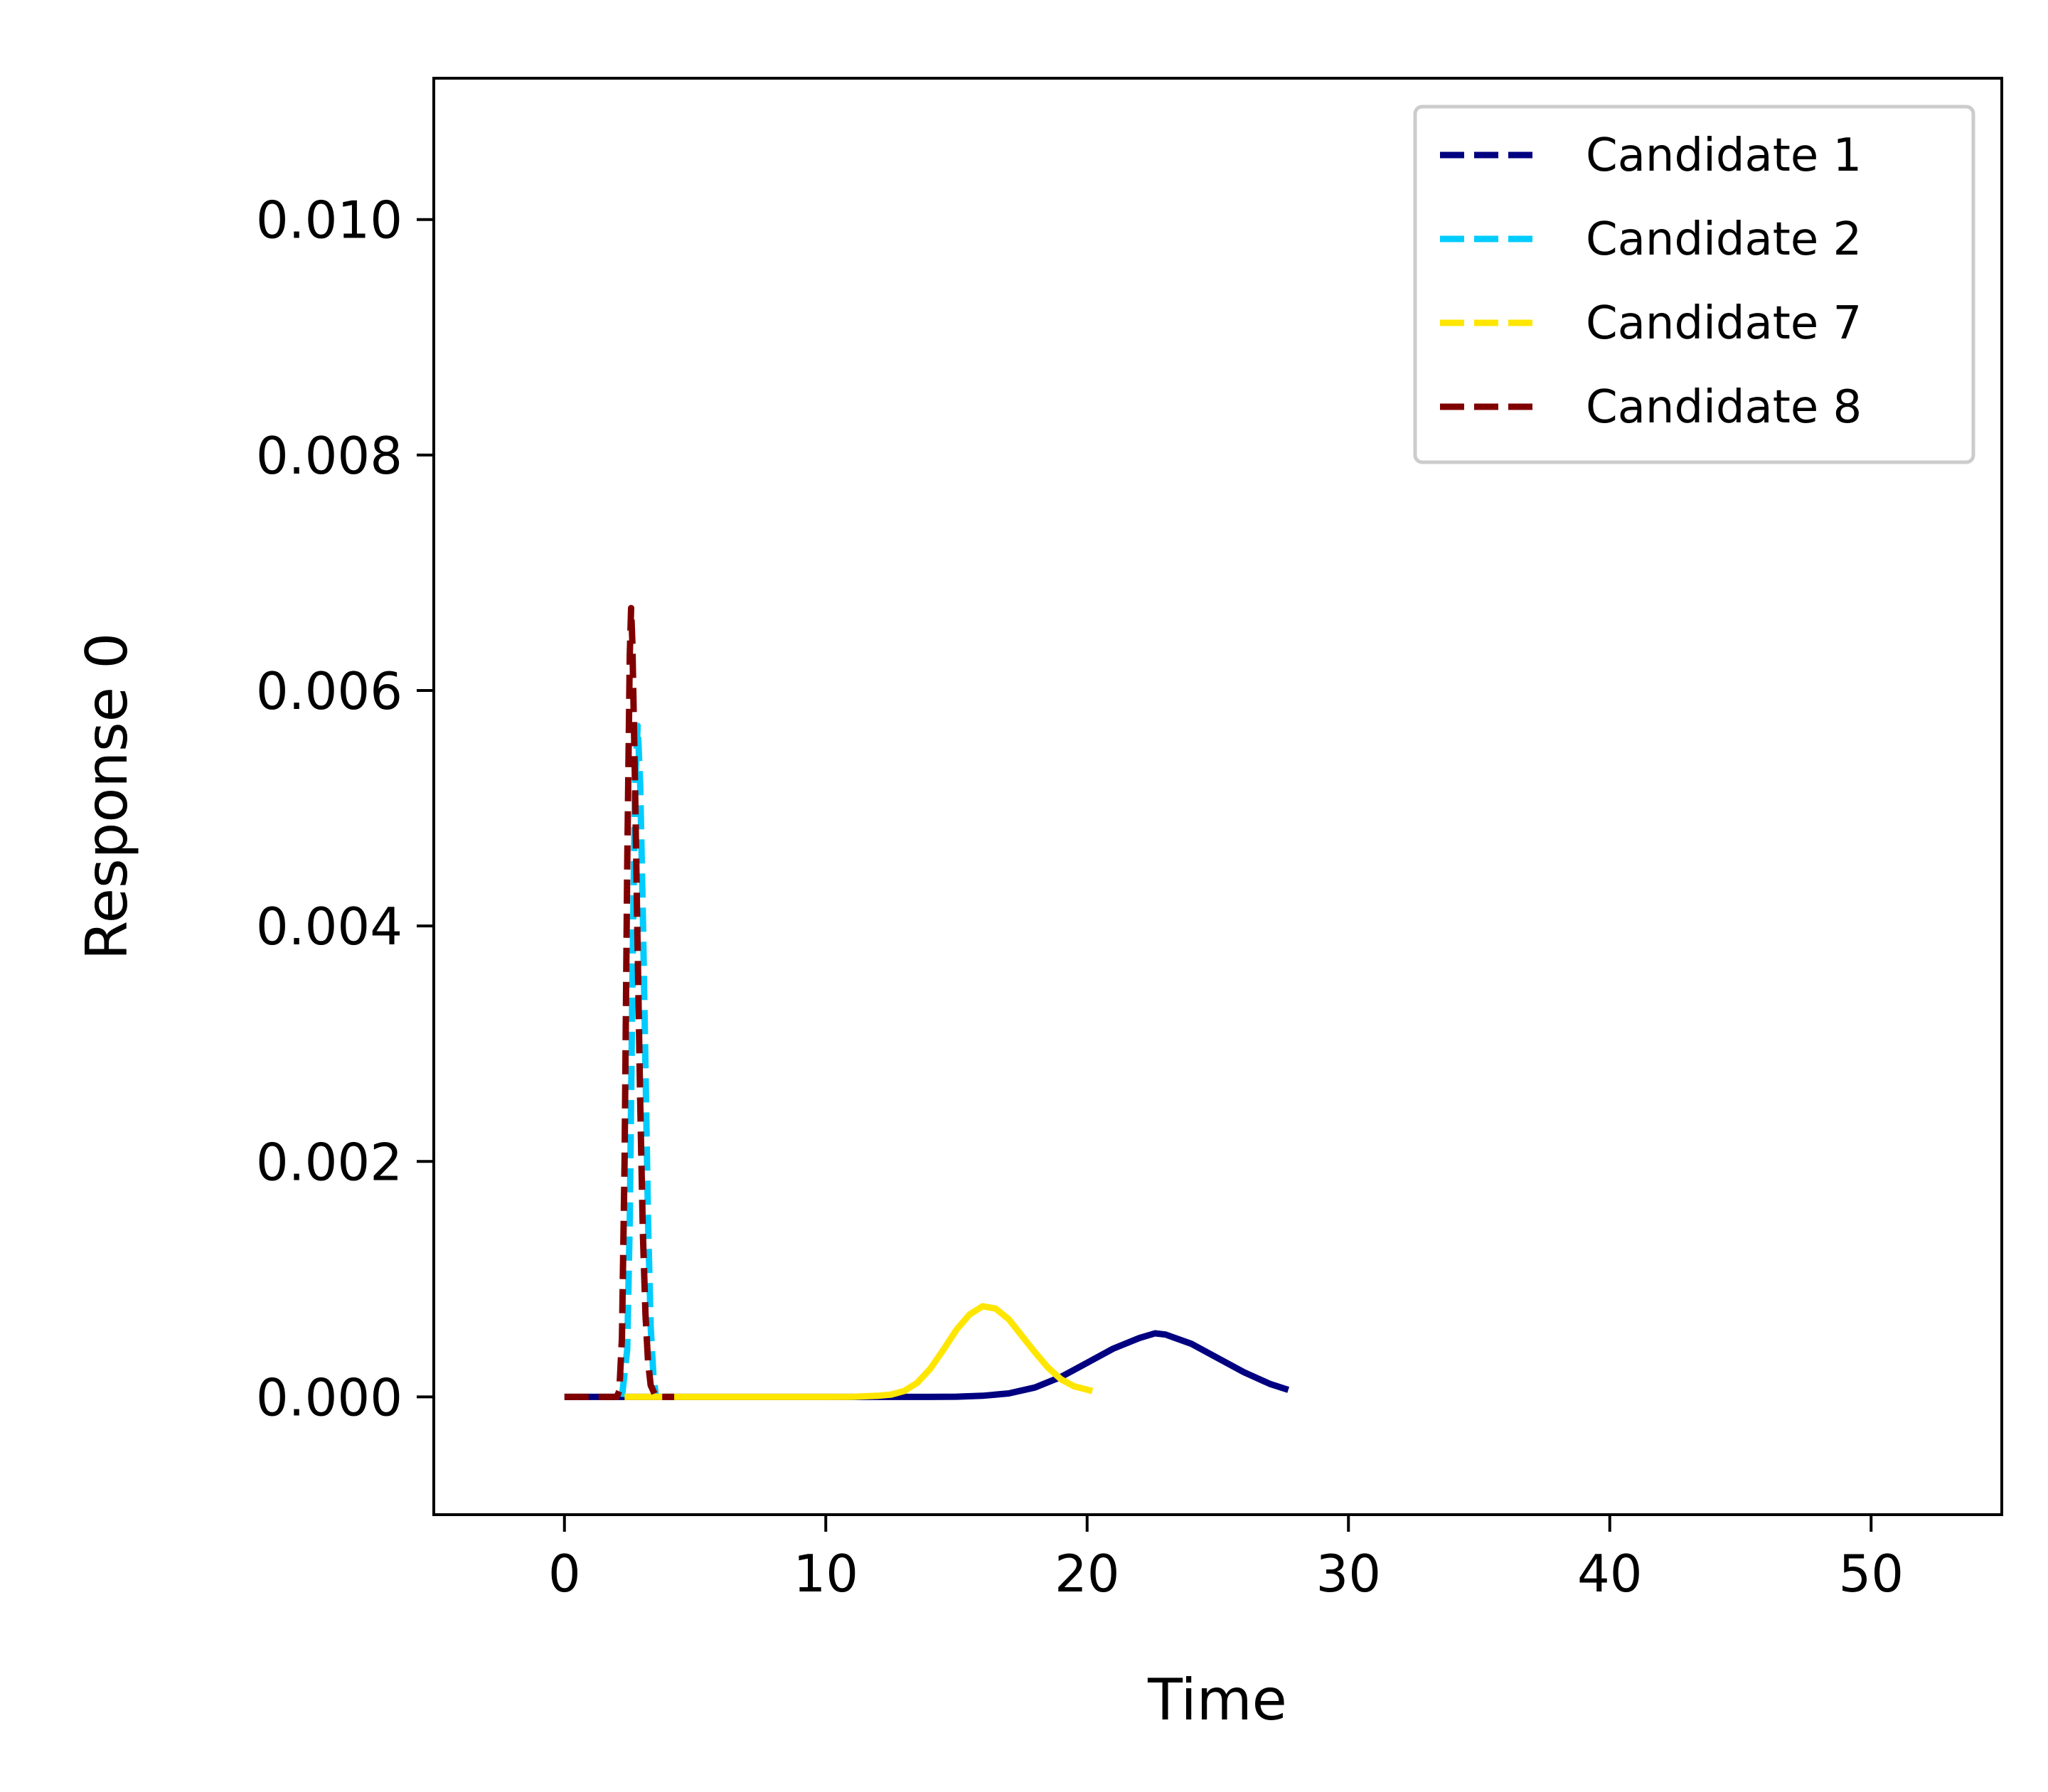  Describe the element at coordinates (1871, 1574) in the screenshot. I see `x-tick-label: 50` at that location.